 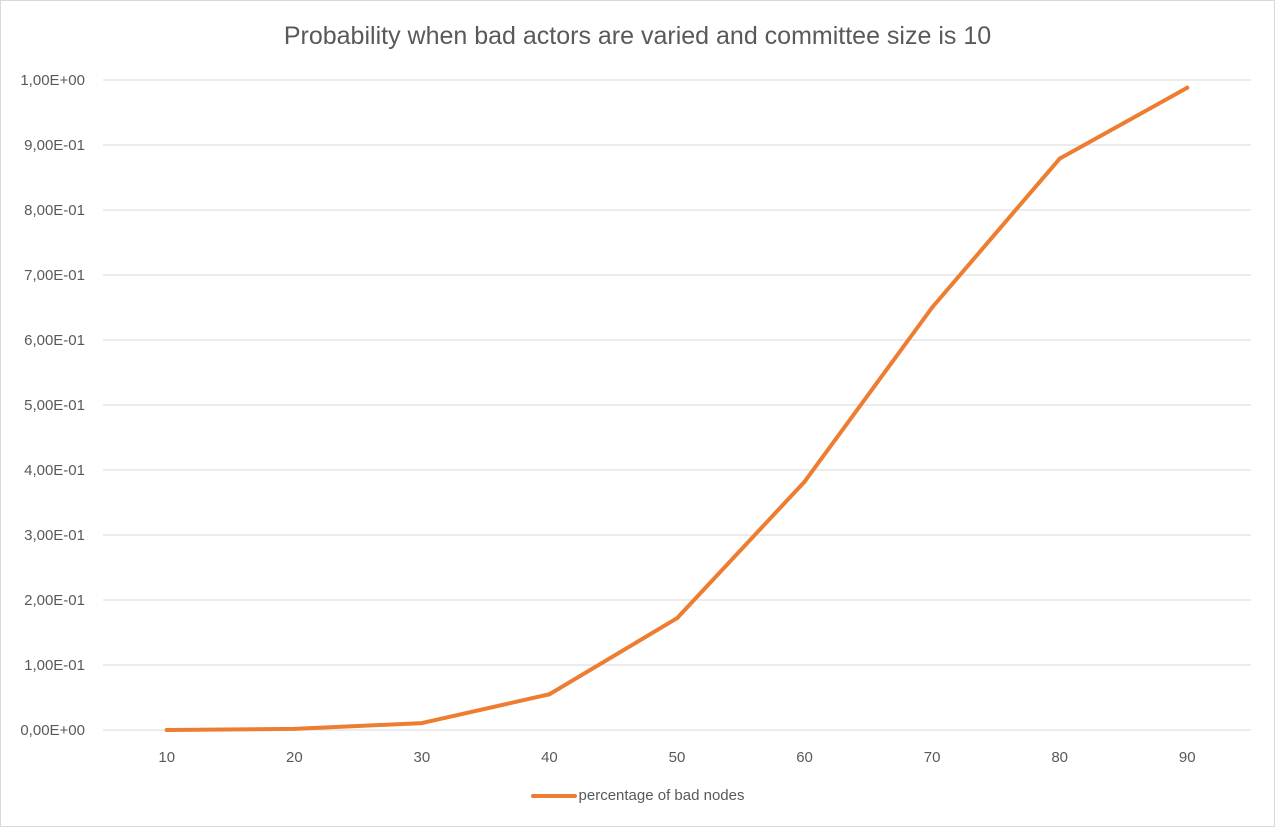 I want to click on y-tick-label: 6,00E-01, so click(x=54, y=340).